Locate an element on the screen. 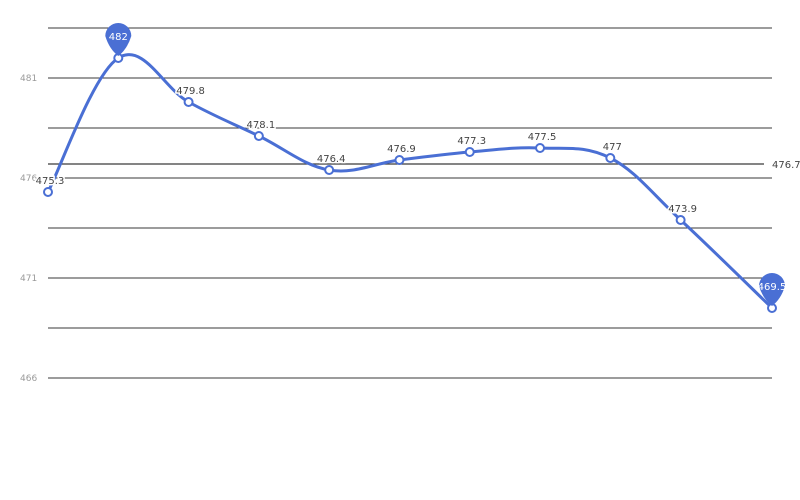  data-label: 473.9 is located at coordinates (682, 209).